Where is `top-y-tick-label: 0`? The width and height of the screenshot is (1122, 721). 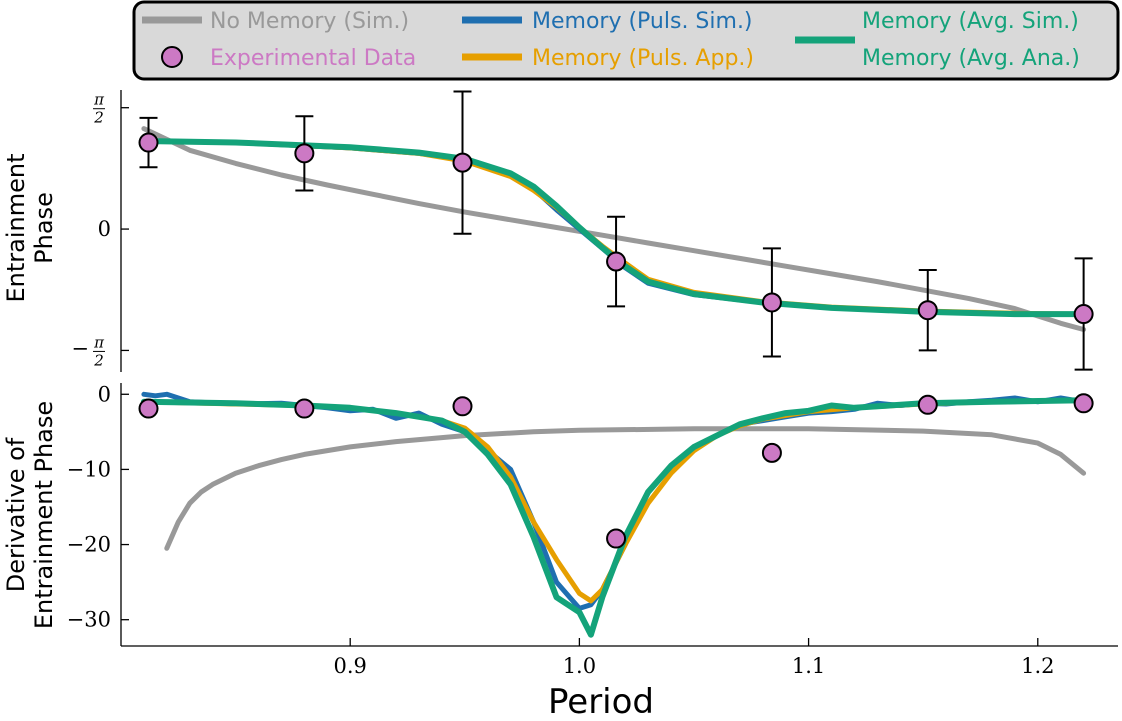 top-y-tick-label: 0 is located at coordinates (104, 229).